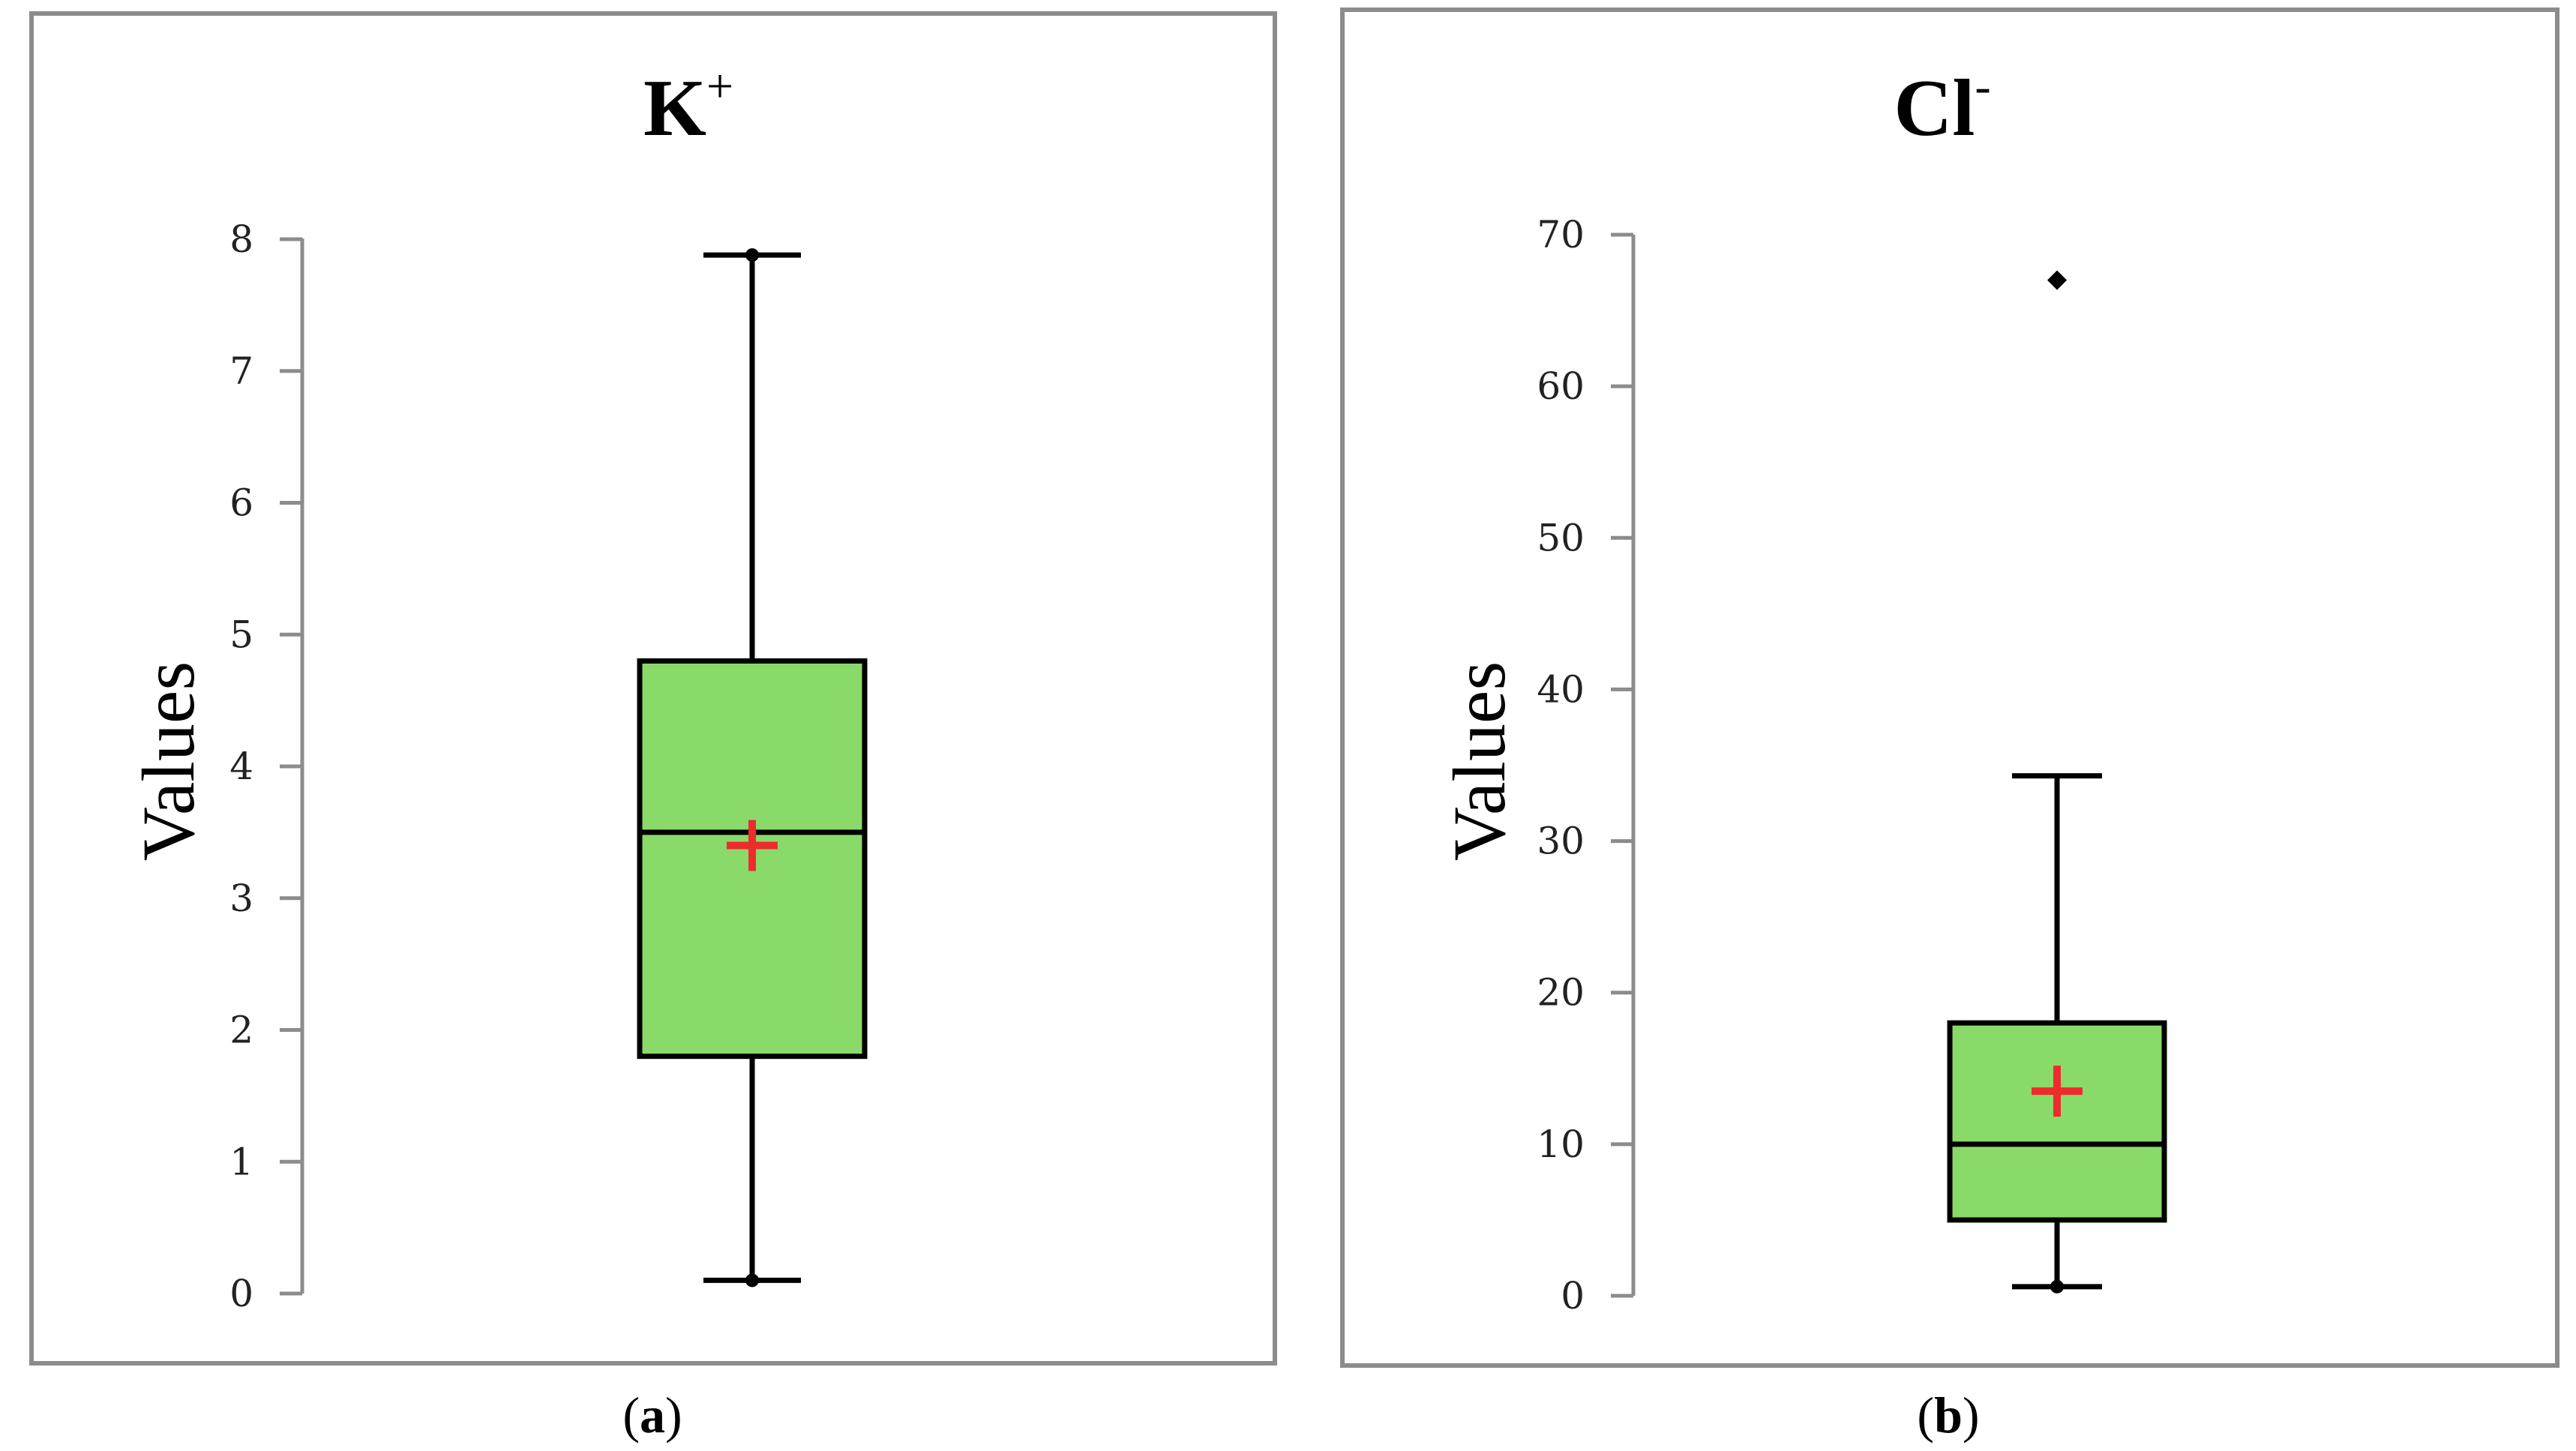 This screenshot has width=2576, height=1451. Describe the element at coordinates (1561, 234) in the screenshot. I see `panel-b-y-tick-label-7: 70` at that location.